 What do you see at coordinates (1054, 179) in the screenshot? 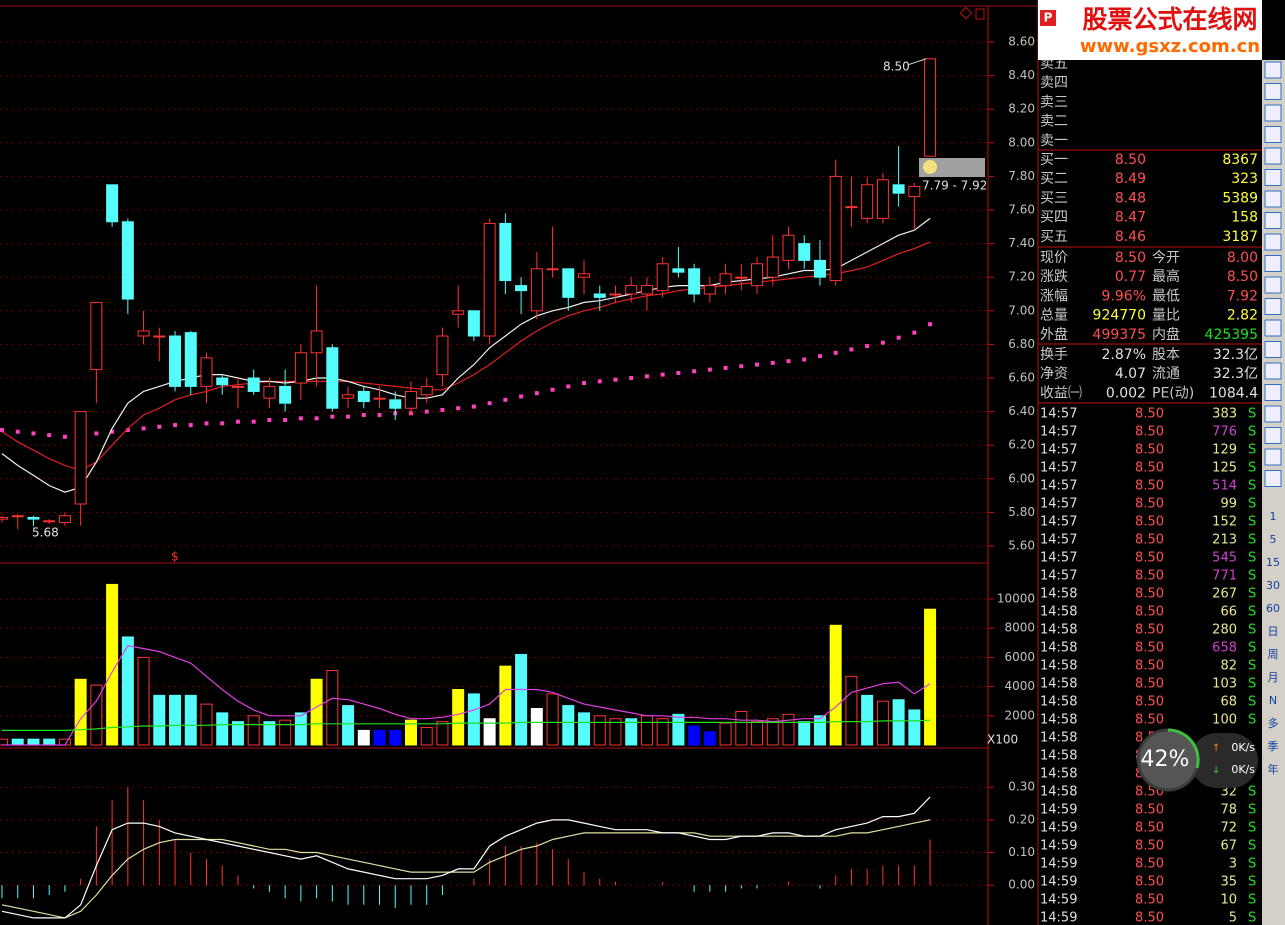
I see `bid-label: 买二` at bounding box center [1054, 179].